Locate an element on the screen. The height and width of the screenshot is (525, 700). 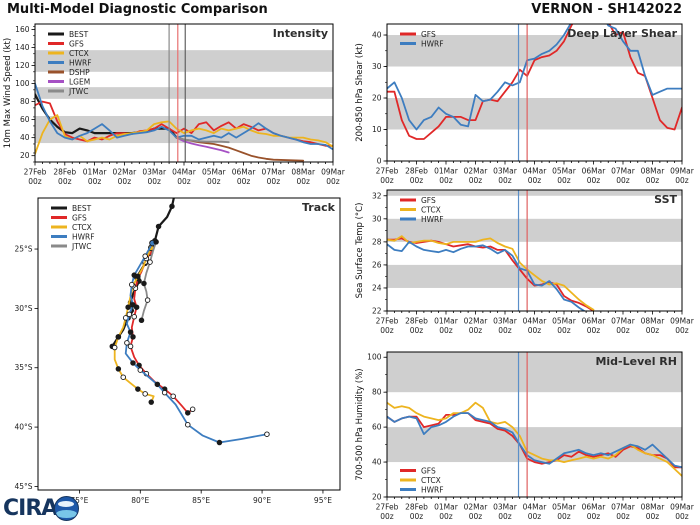
lon-tick-label: 75°E is located at coordinates (79, 500).